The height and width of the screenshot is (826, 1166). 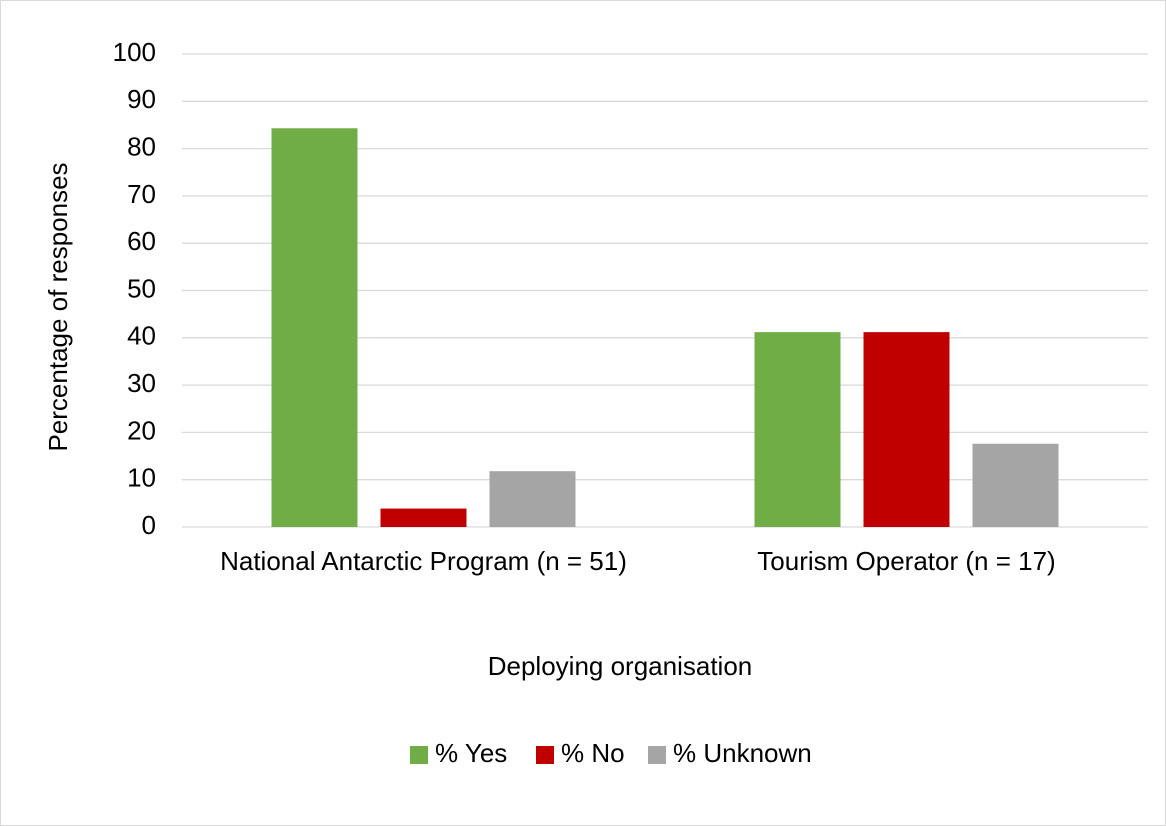 What do you see at coordinates (906, 561) in the screenshot?
I see `x-tick-label: Tourism Operator (n = 17)` at bounding box center [906, 561].